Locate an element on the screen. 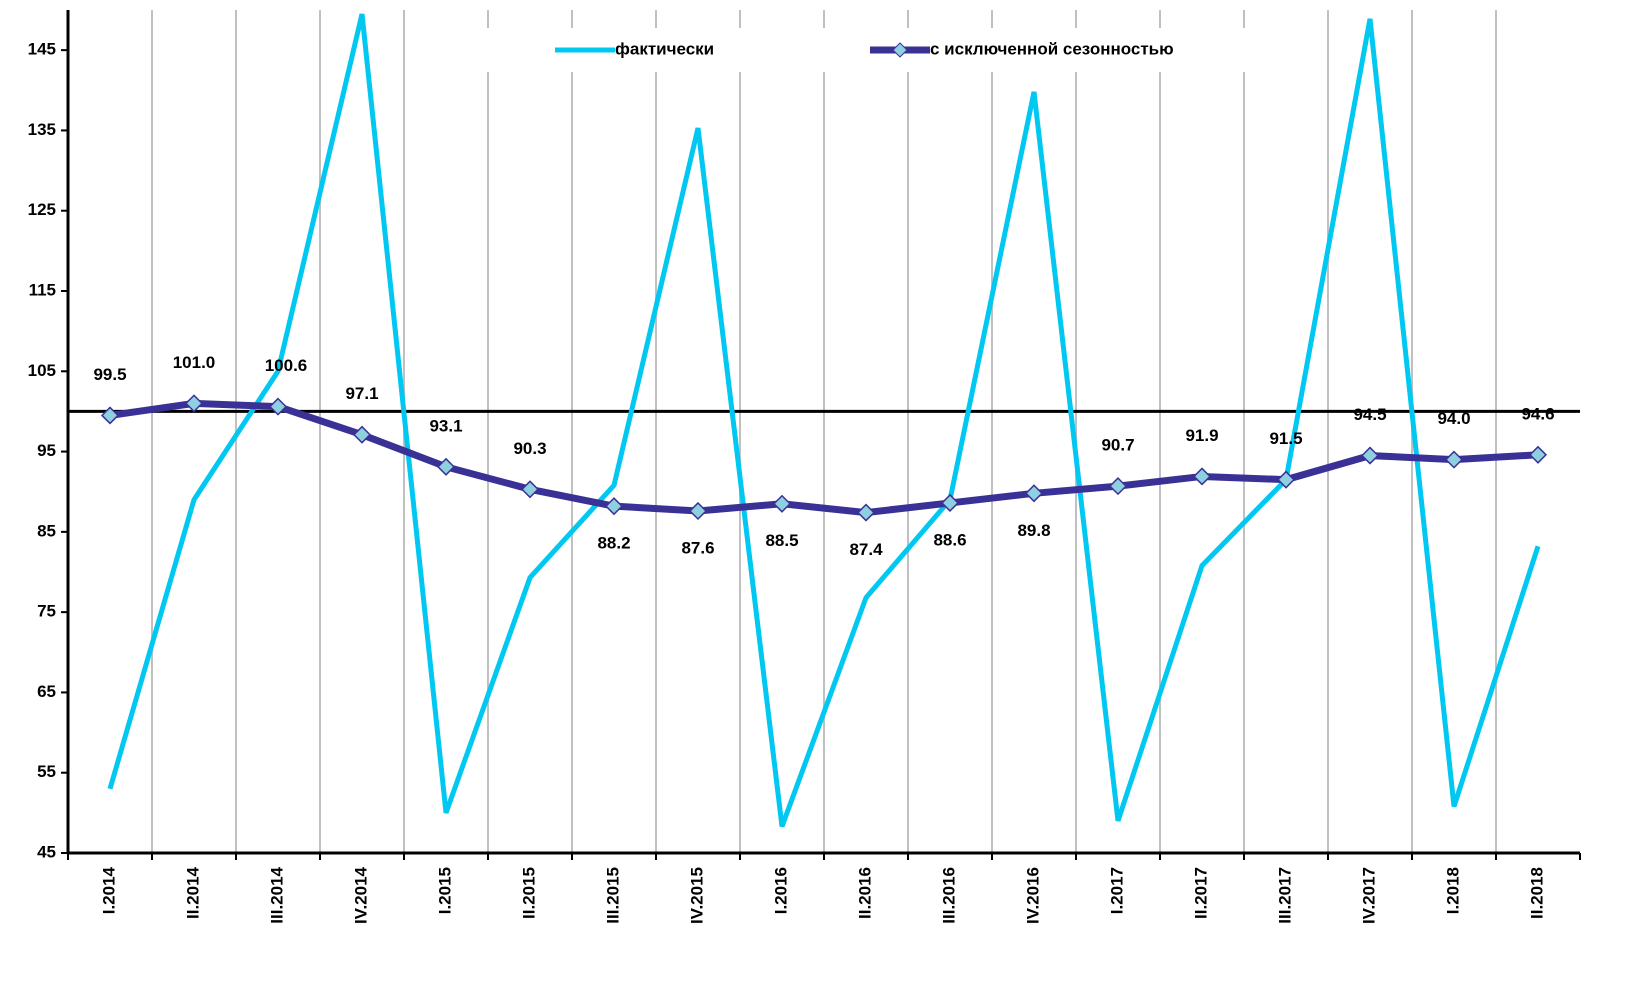  x-tick-label: I.2017 is located at coordinates (1116, 890).